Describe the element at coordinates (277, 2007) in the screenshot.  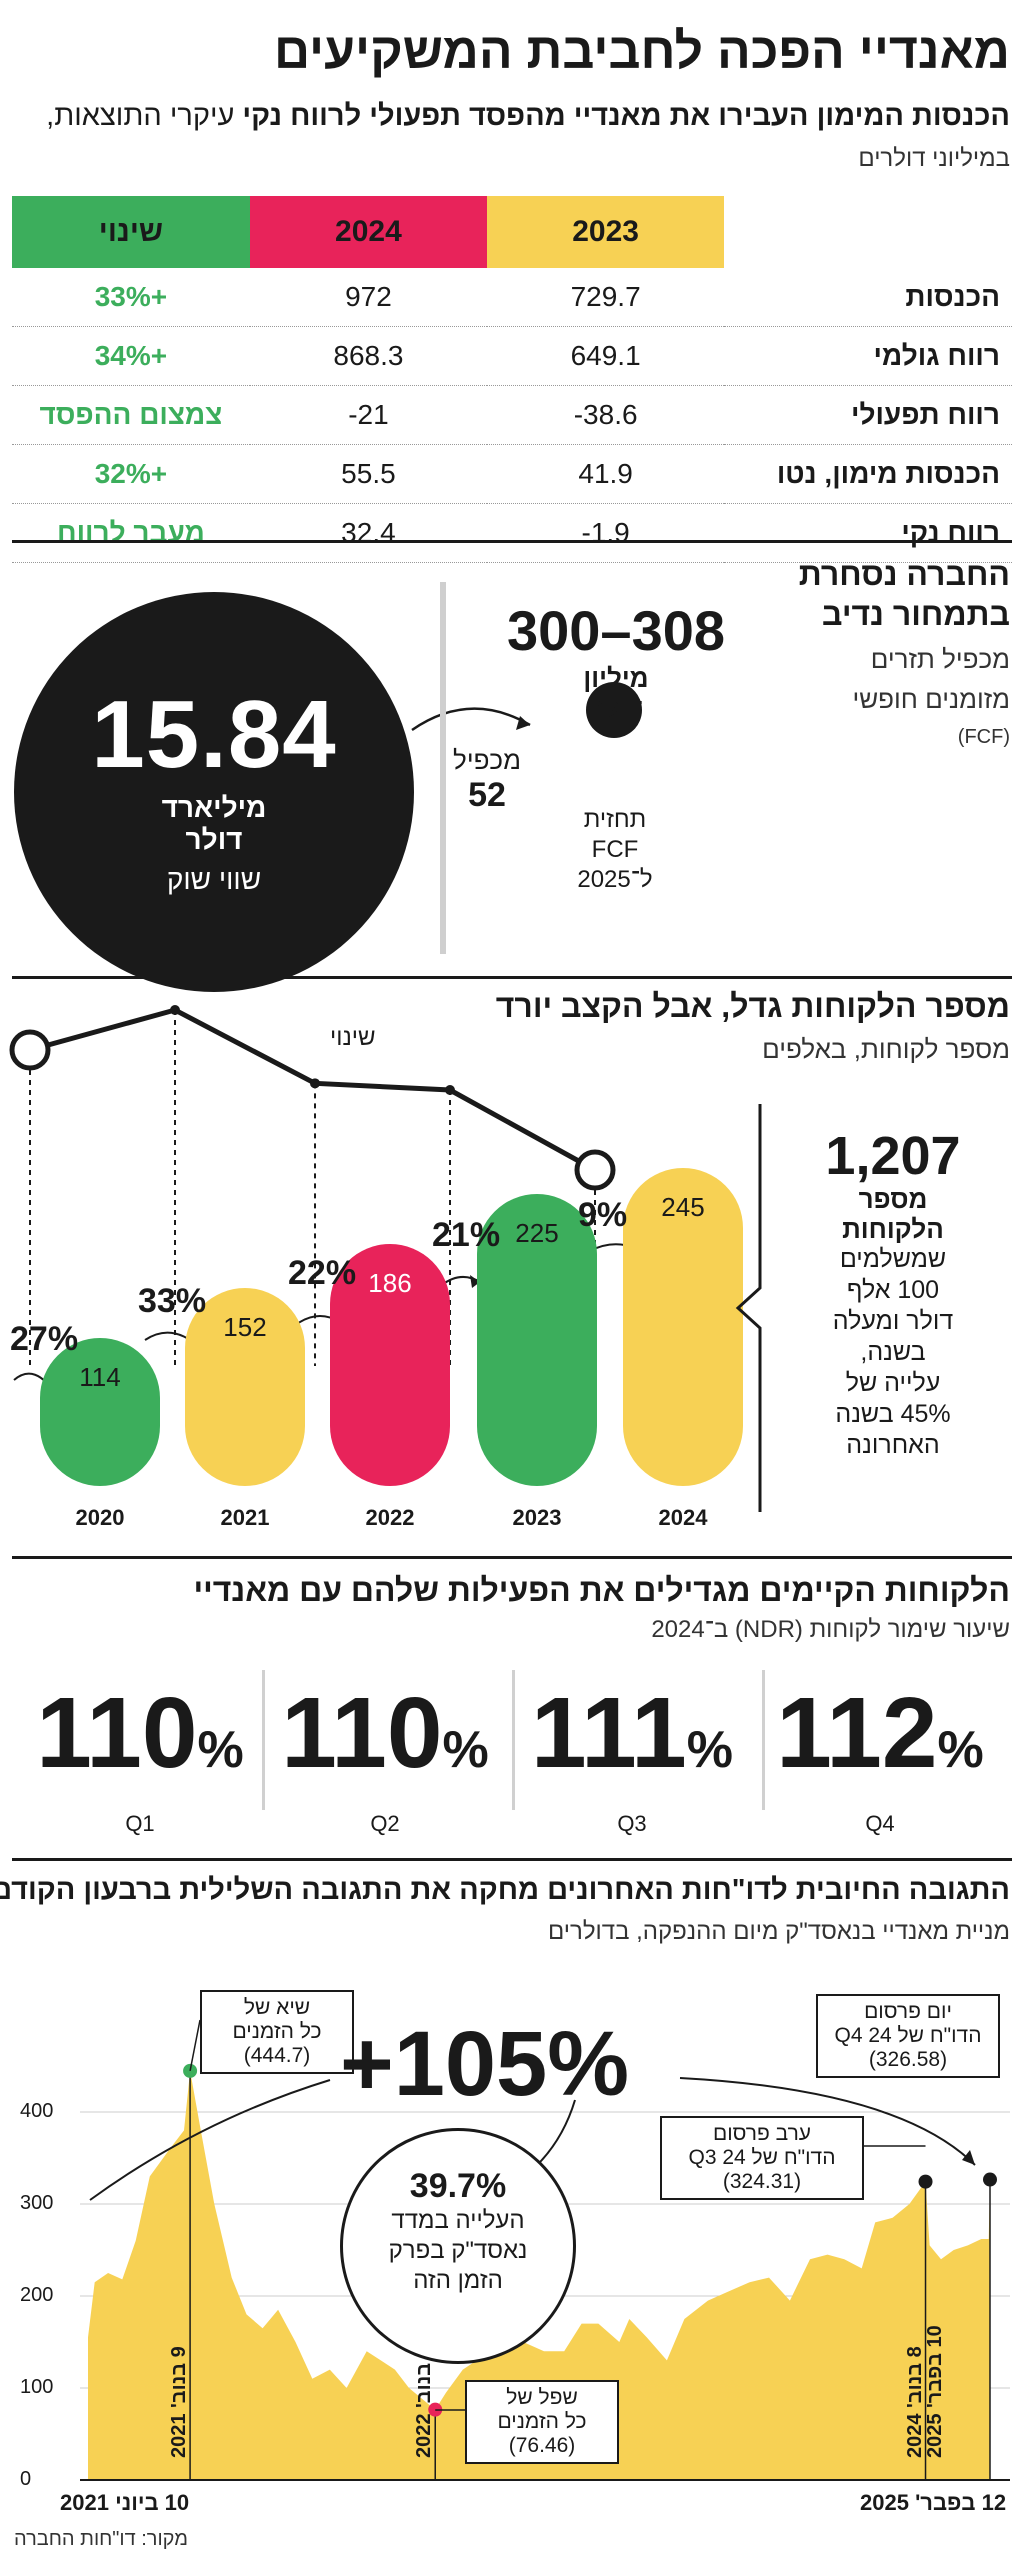
I see `annotation-text-1: שיא של` at that location.